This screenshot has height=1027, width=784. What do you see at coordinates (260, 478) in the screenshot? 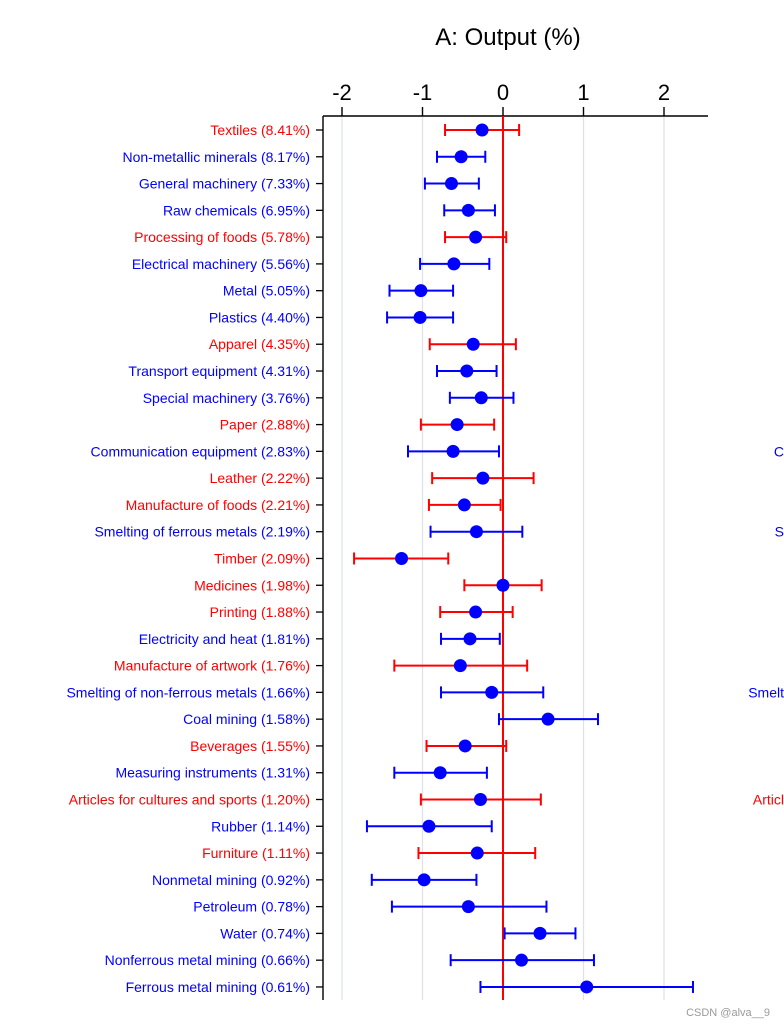
I see `category-label: Leather (2.22%)` at bounding box center [260, 478].